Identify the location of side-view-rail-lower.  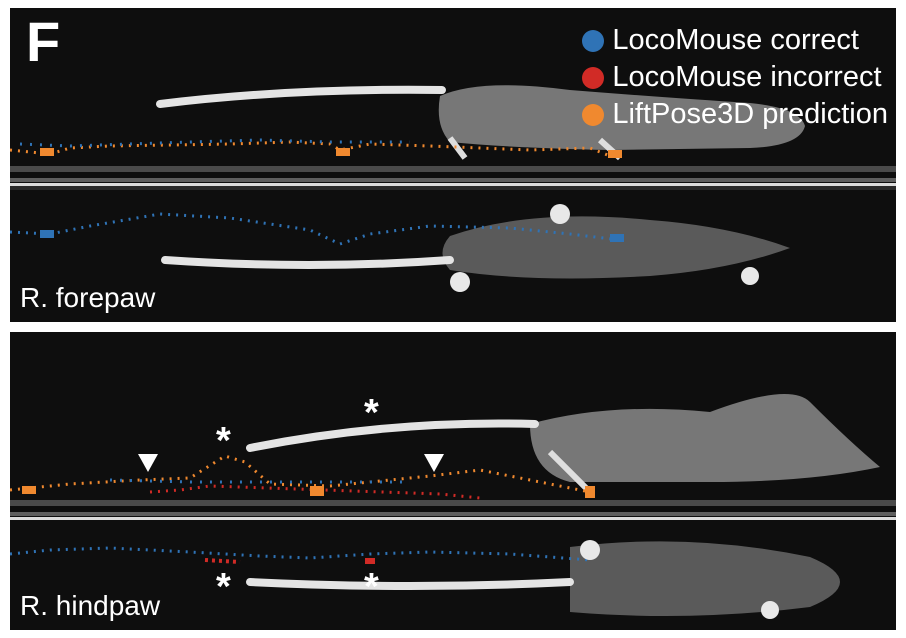
(453, 180).